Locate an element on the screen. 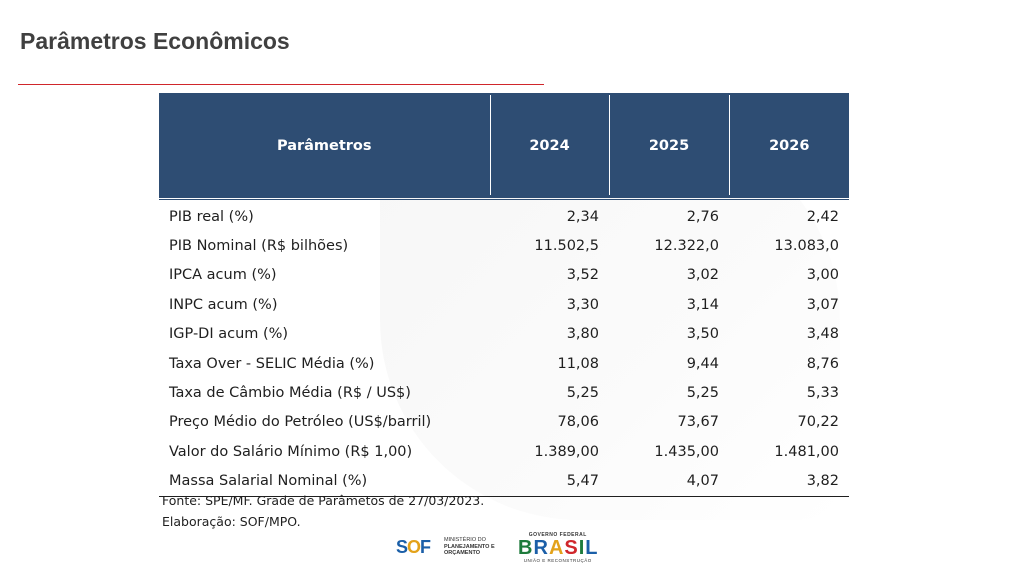  brasil-letter: L is located at coordinates (591, 547).